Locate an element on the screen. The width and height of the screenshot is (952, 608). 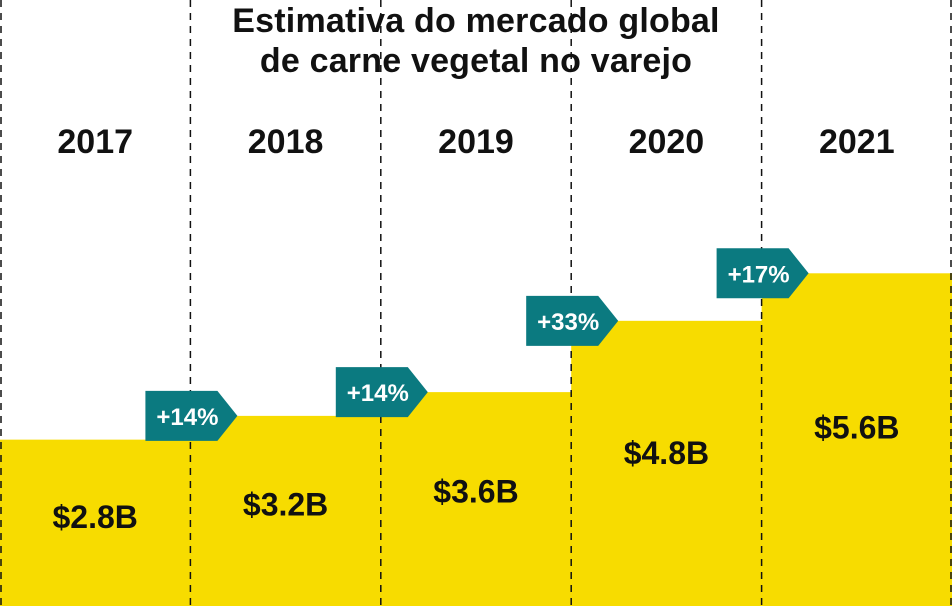
year-label-2017: 2017 is located at coordinates (95, 142).